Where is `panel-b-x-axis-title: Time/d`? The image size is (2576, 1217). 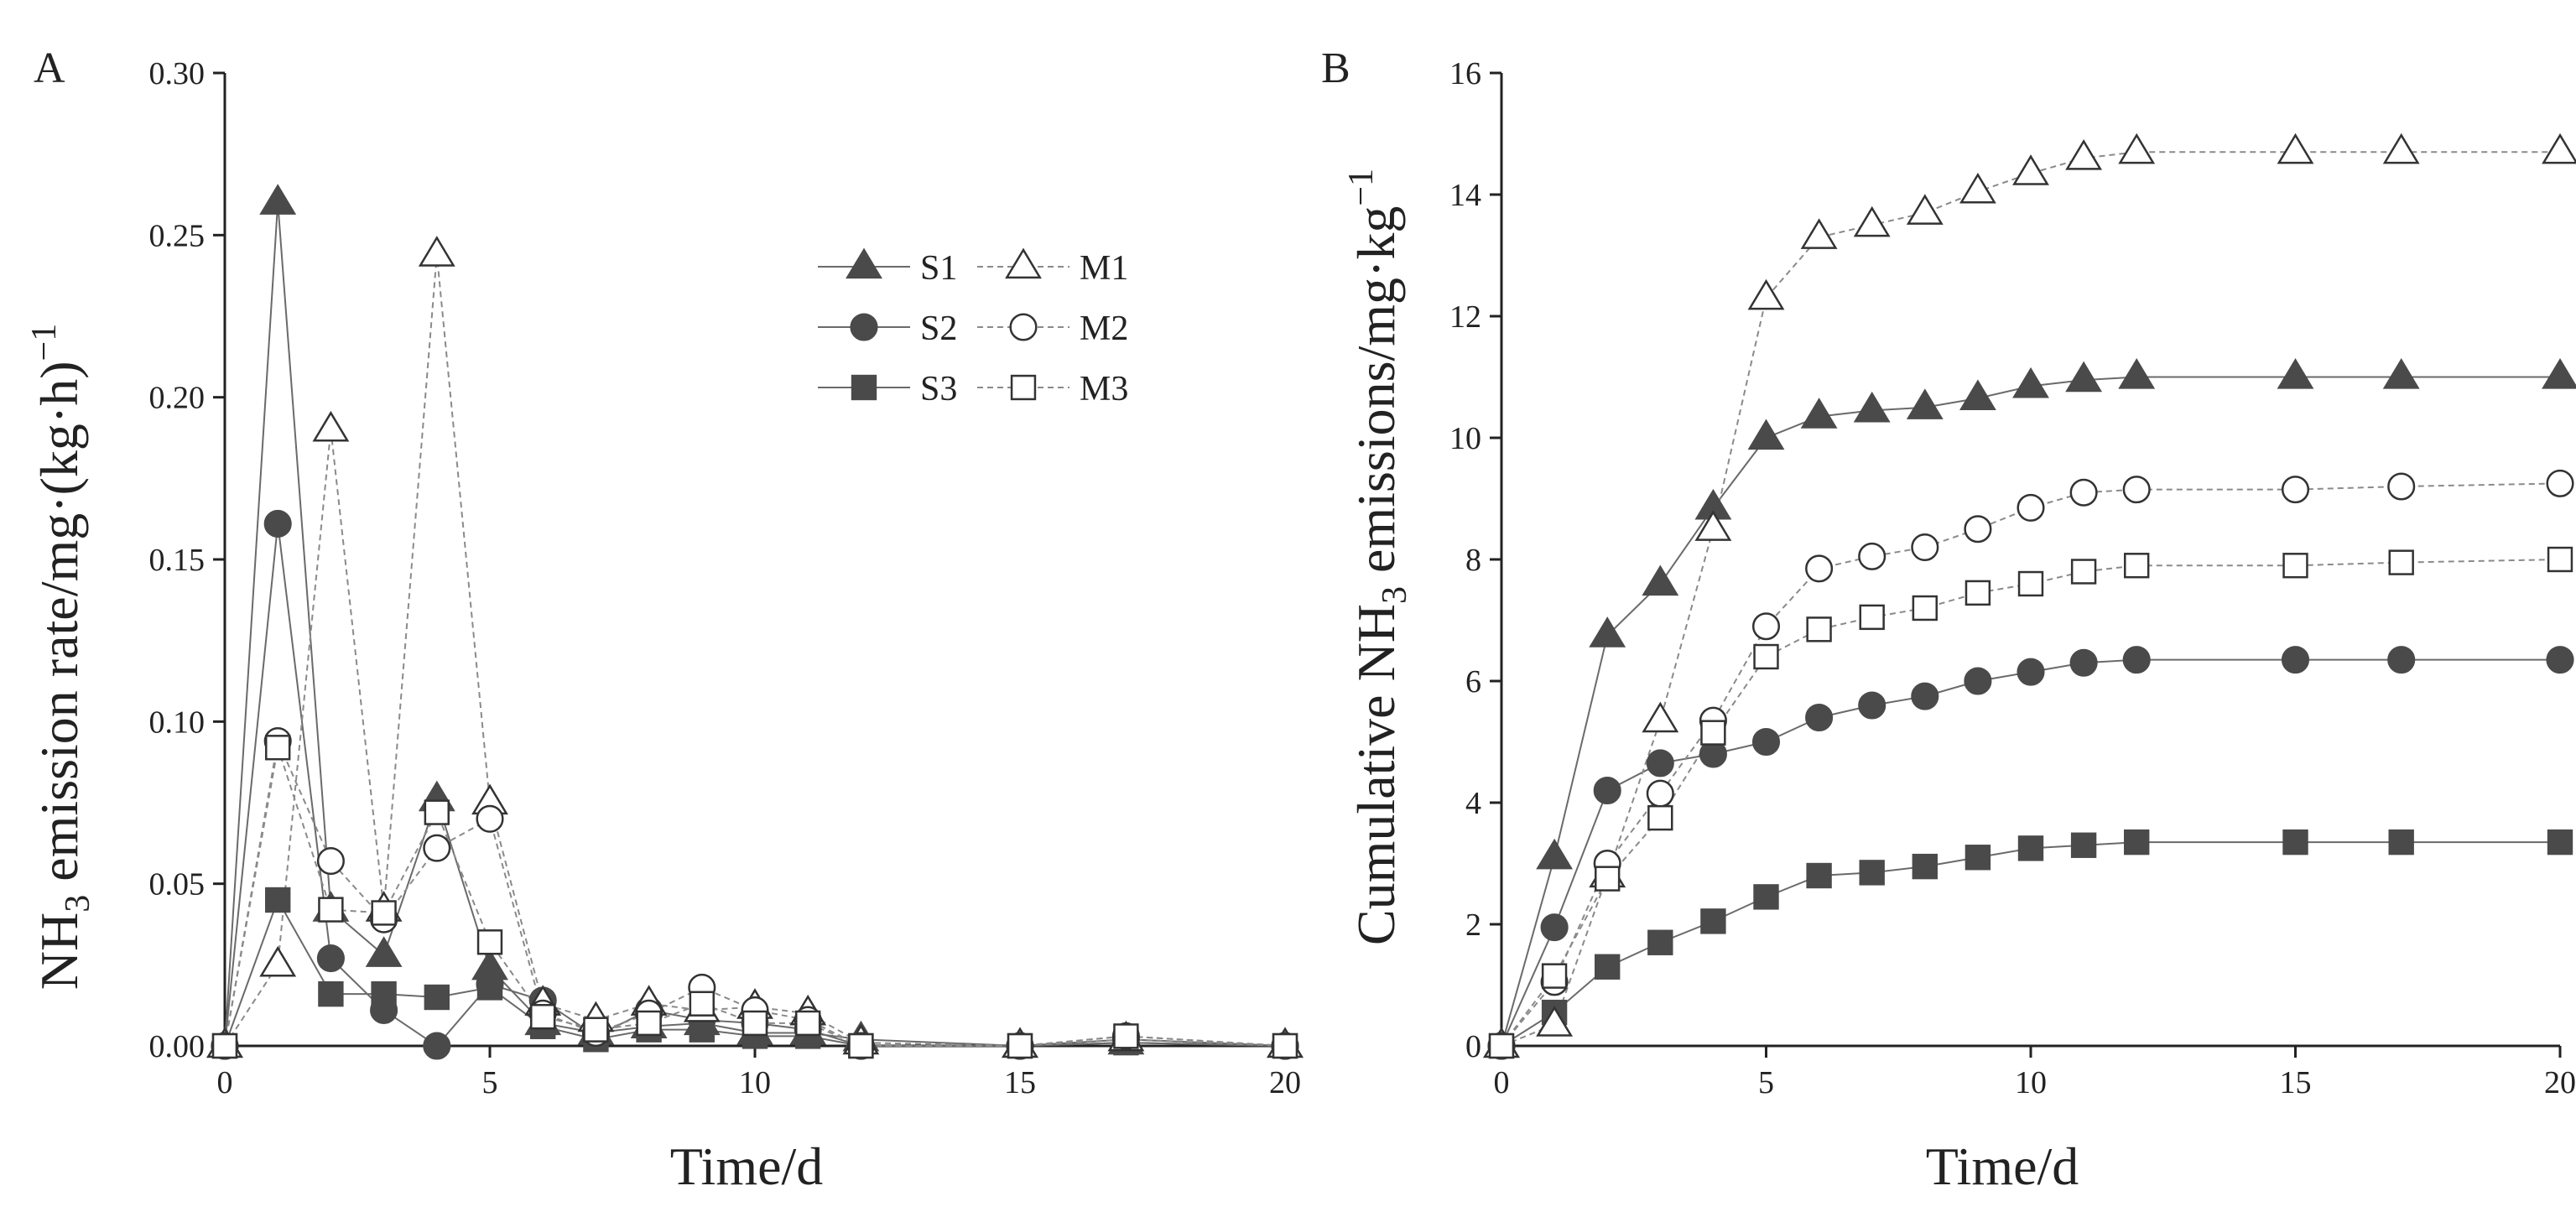 panel-b-x-axis-title: Time/d is located at coordinates (2002, 1166).